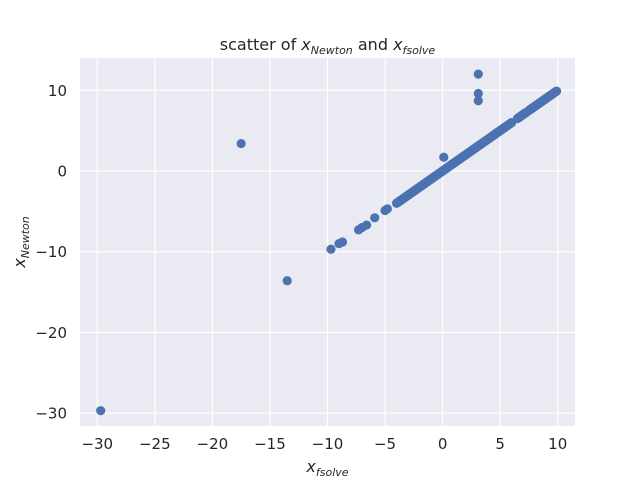 The width and height of the screenshot is (640, 480). I want to click on chart-title: scatter of xNewton and xfsolve, so click(328, 46).